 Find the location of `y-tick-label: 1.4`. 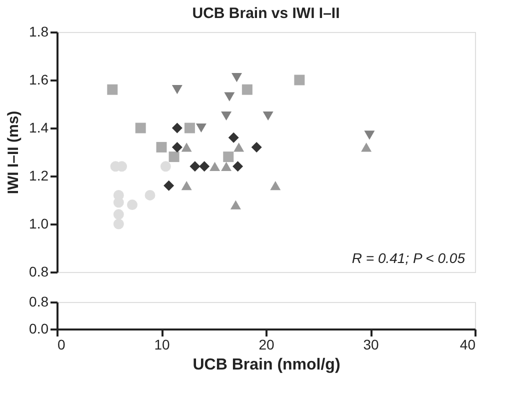

y-tick-label: 1.4 is located at coordinates (39, 128).